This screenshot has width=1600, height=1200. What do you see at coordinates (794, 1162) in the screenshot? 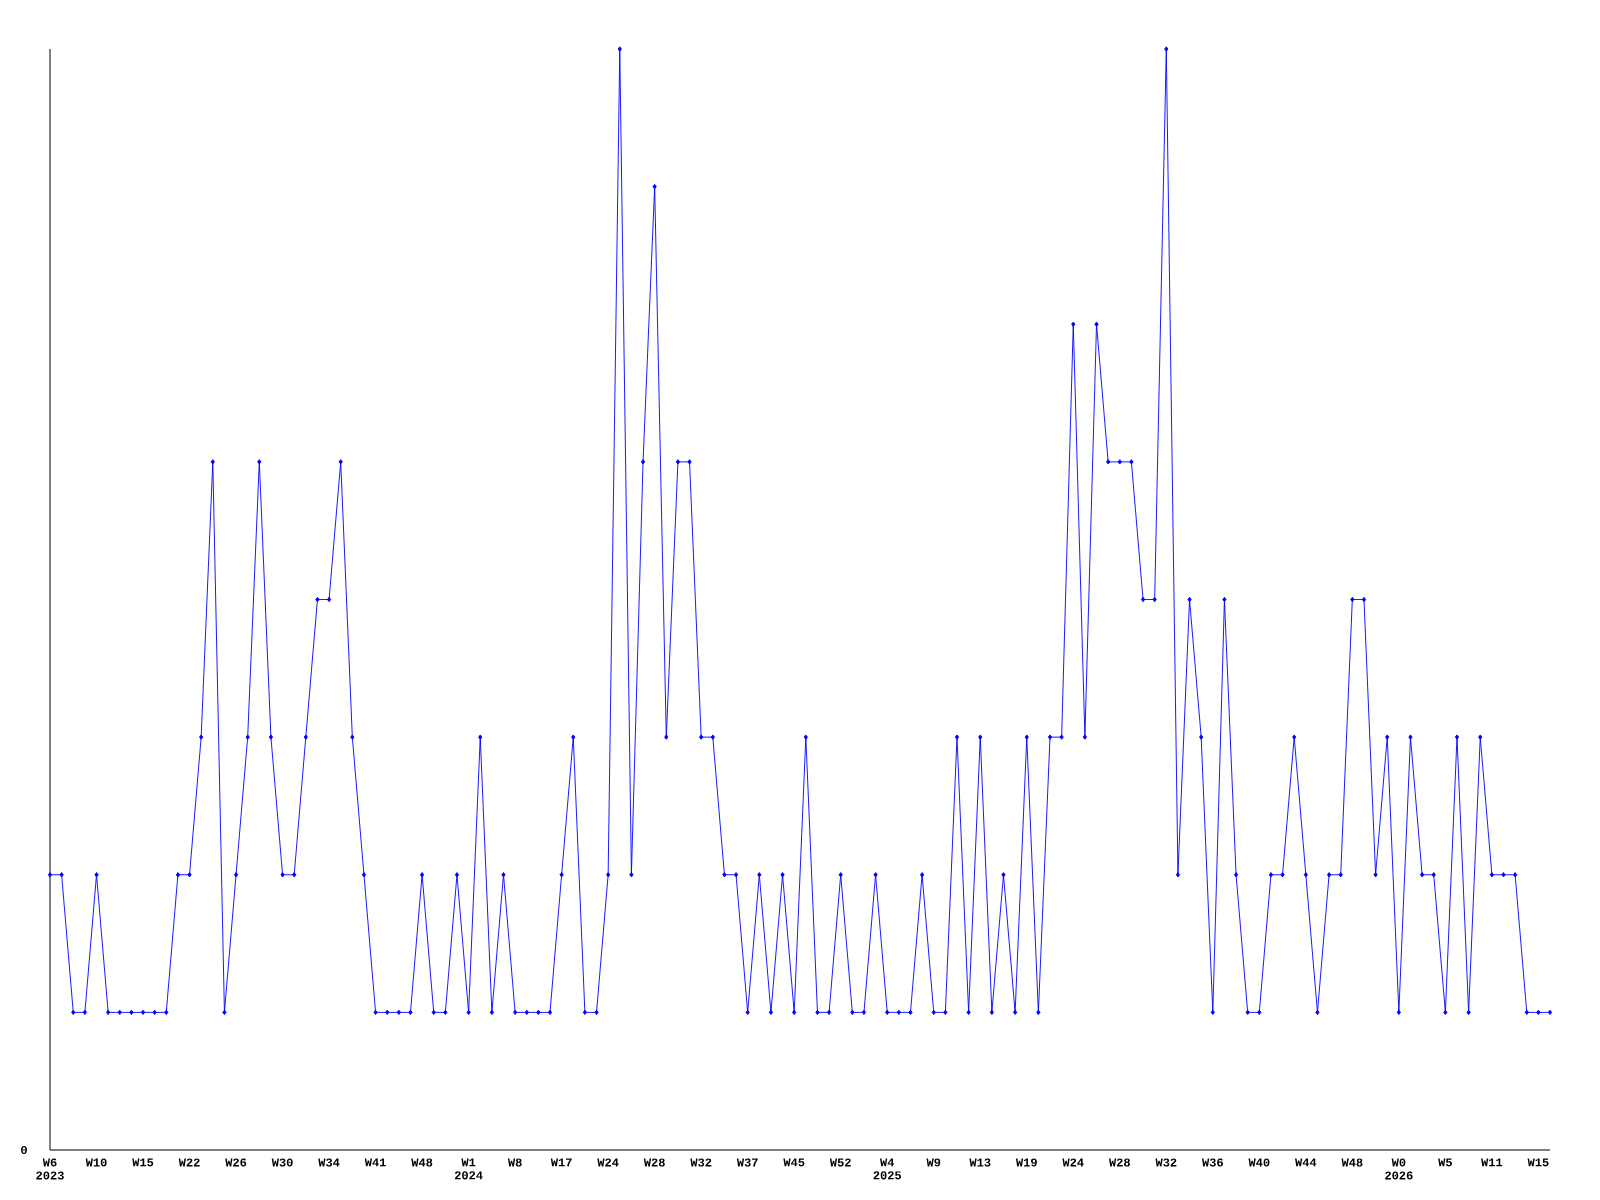
I see `x-tick-label: W45` at bounding box center [794, 1162].